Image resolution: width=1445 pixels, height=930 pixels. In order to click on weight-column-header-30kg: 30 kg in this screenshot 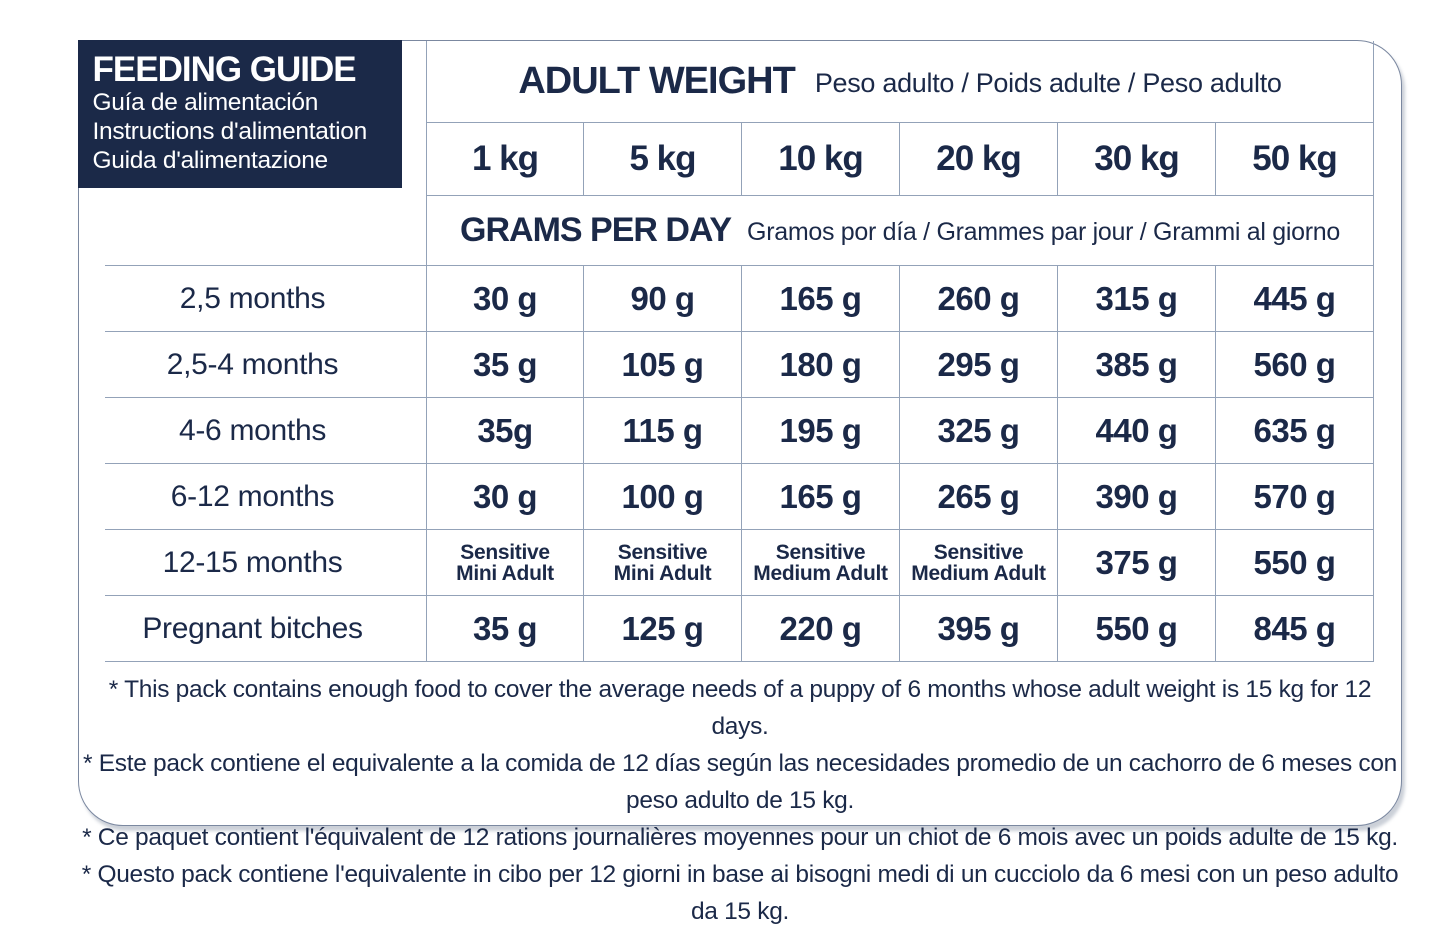, I will do `click(1137, 159)`.